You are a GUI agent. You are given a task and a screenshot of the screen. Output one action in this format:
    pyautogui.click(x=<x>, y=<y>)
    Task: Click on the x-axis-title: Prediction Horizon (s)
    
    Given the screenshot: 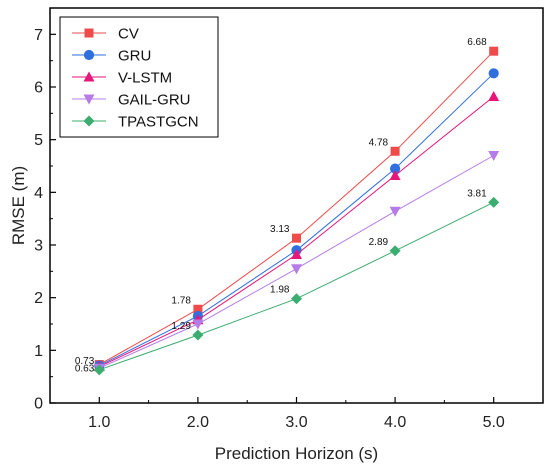 What is the action you would take?
    pyautogui.click(x=296, y=453)
    